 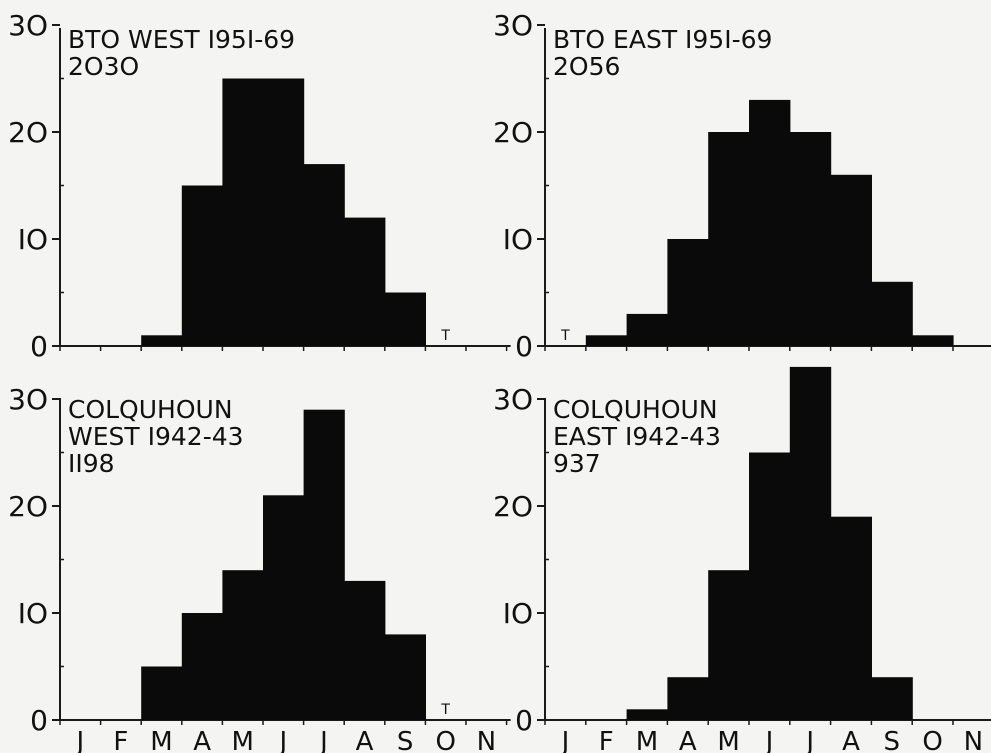 I want to click on panel-count: 937, so click(x=577, y=463).